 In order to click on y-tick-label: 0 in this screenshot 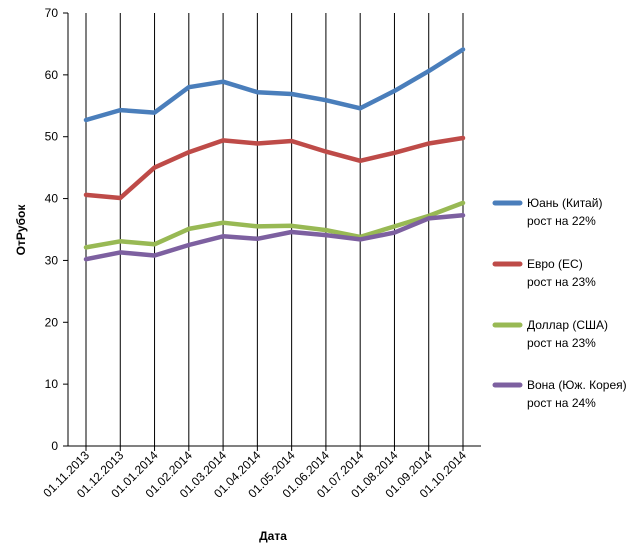, I will do `click(54, 446)`.